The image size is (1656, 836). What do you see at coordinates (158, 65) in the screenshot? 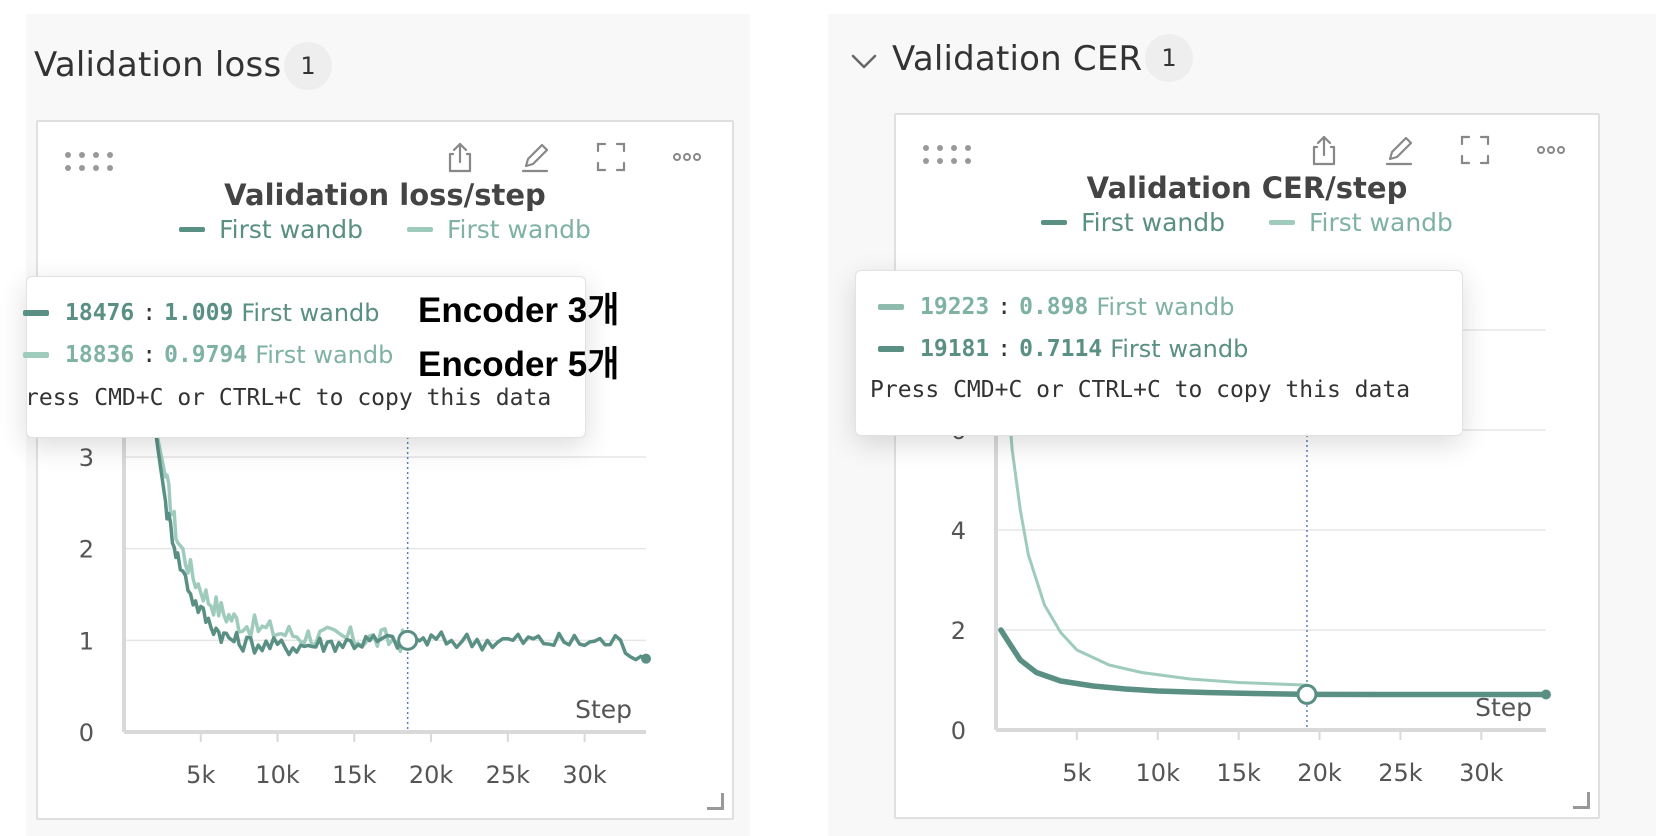
I see `section-title-validation-loss: Validation loss` at bounding box center [158, 65].